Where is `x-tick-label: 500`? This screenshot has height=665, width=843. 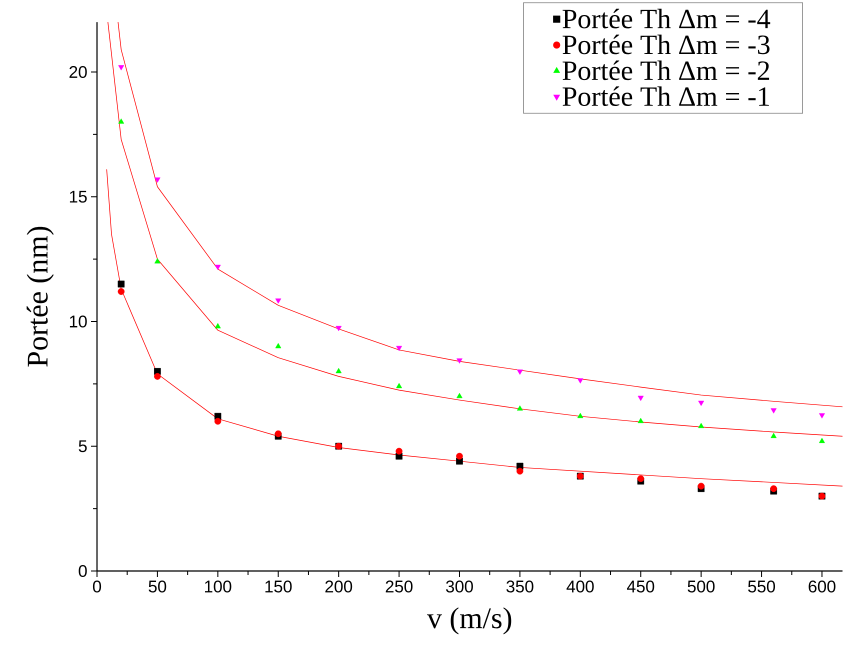
x-tick-label: 500 is located at coordinates (701, 586).